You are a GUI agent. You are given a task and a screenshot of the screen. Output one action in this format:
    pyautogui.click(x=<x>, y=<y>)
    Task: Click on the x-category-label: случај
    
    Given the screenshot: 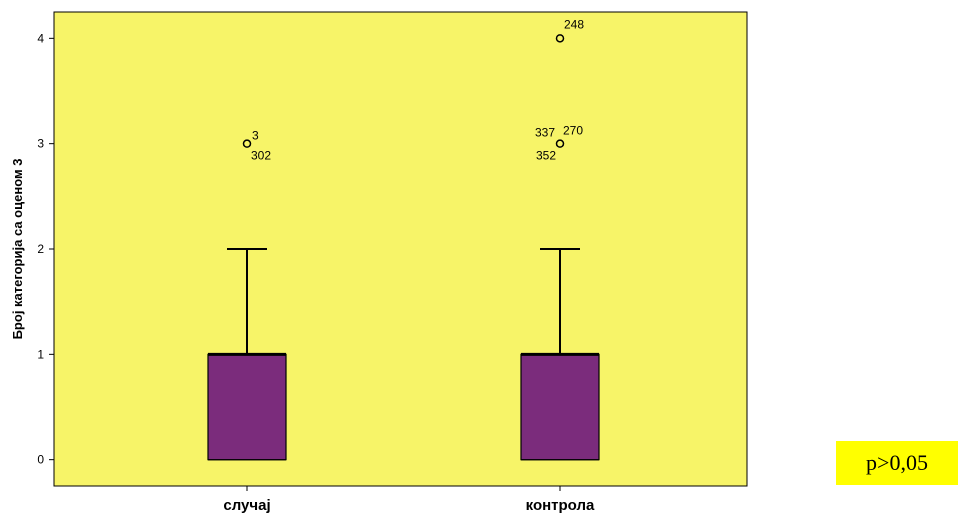 What is the action you would take?
    pyautogui.click(x=246, y=505)
    